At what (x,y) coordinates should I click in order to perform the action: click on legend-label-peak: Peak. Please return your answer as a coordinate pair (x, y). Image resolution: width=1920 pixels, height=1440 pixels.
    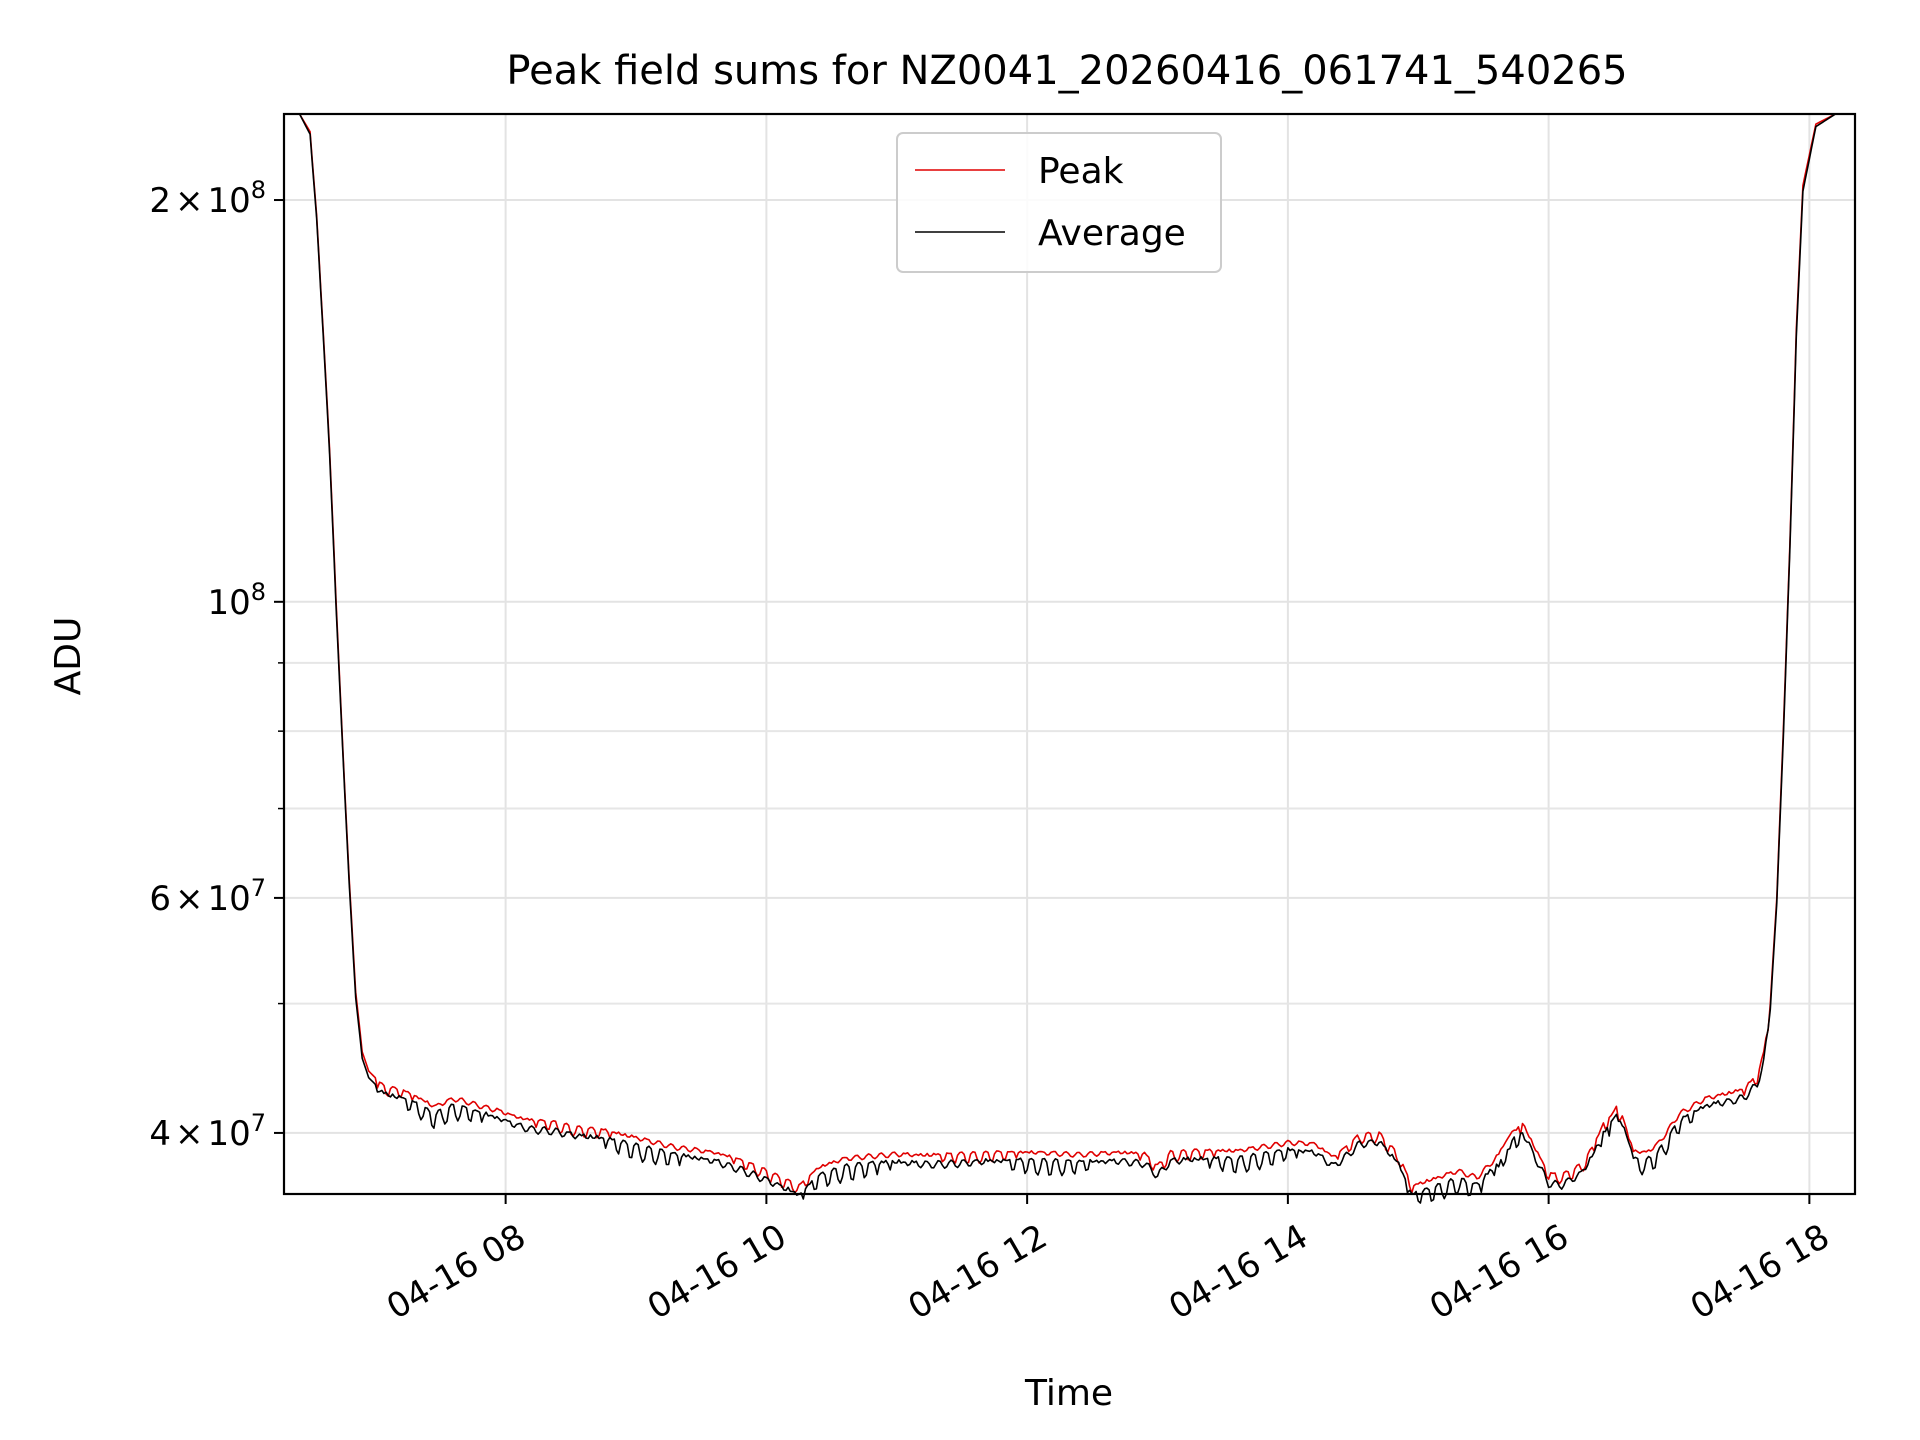
    Looking at the image, I should click on (1081, 171).